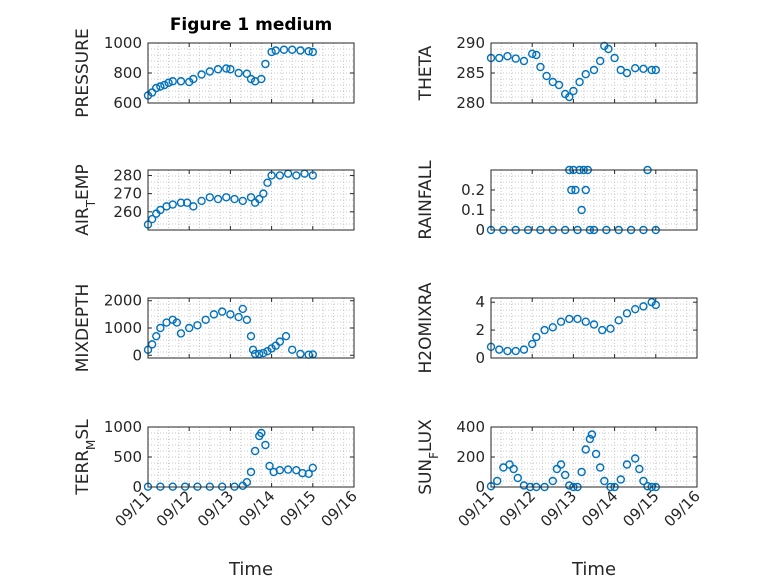  I want to click on subplot-rainfall: 0 0.1 0.2 RAINFALL, so click(557, 200).